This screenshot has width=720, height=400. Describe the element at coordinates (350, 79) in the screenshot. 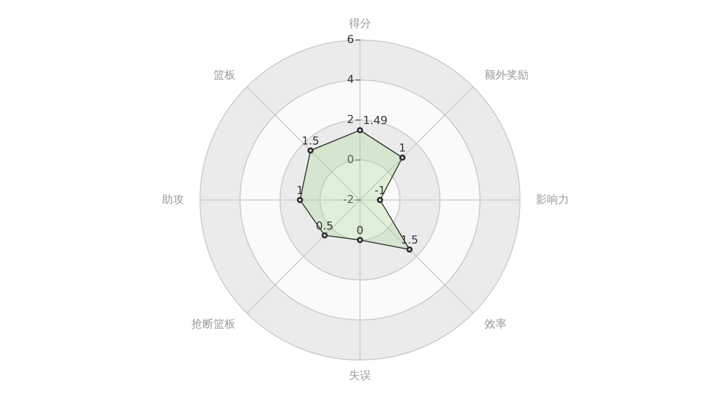

I see `y-tick-label: 4` at that location.